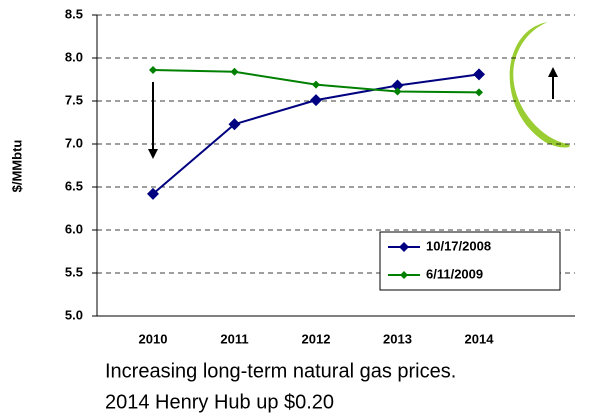 The image size is (594, 417). I want to click on x-tick-label: 2012, so click(316, 338).